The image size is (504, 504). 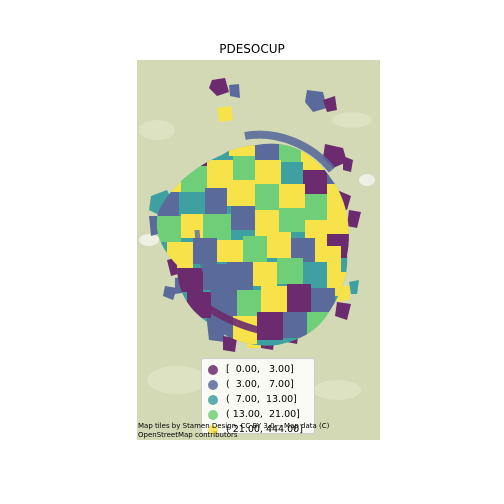 I want to click on legend-item: [ 0.00, 3.00], so click(x=261, y=369).